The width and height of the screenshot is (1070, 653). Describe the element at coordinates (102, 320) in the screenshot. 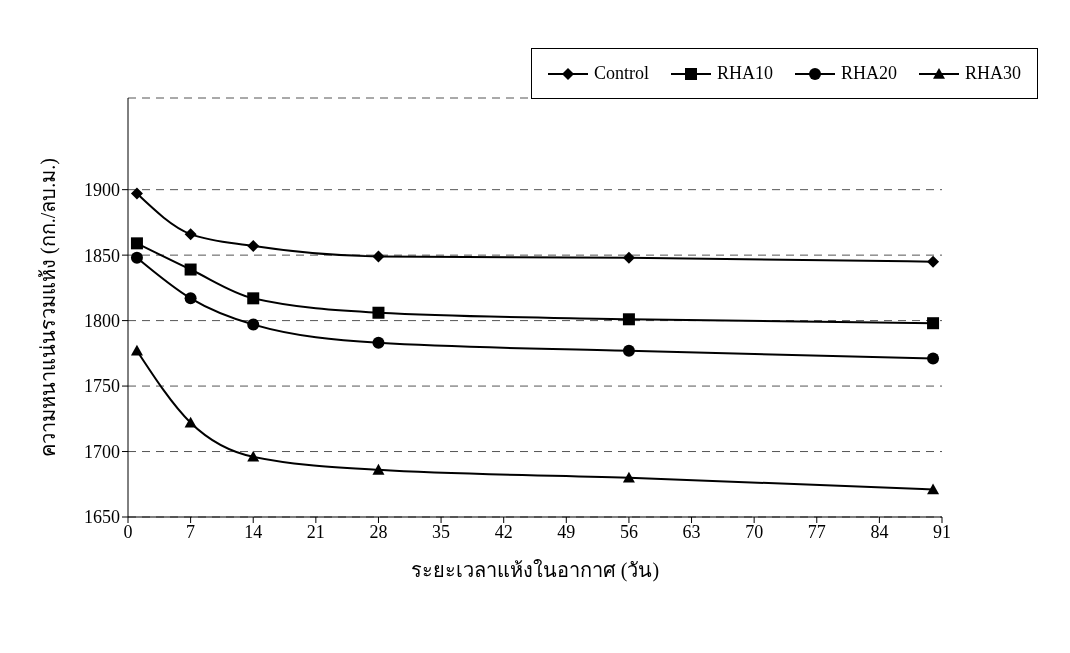

I see `y-tick-label: 1800` at that location.